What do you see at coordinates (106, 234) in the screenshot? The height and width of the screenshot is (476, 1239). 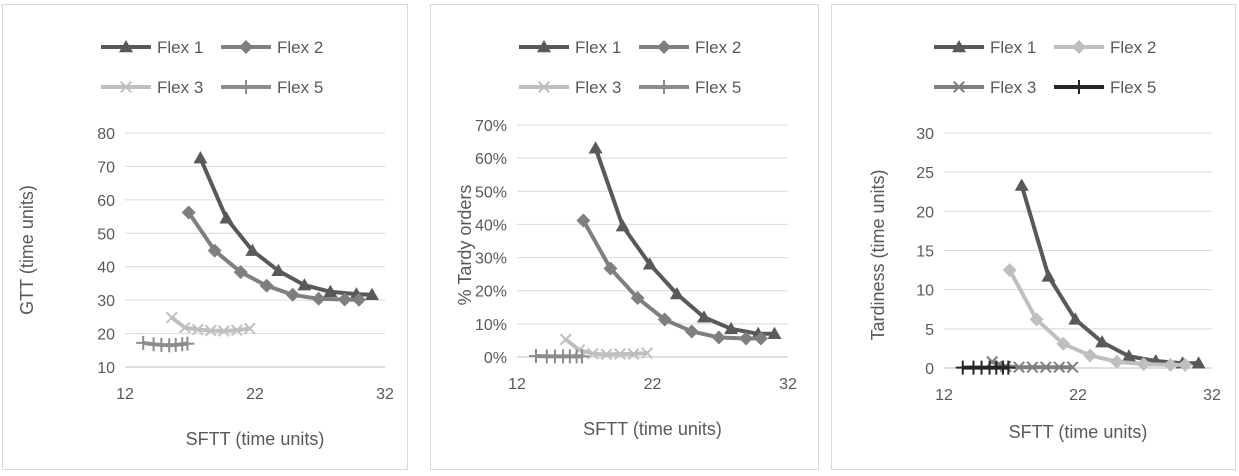 I see `y-tick-label: 50` at bounding box center [106, 234].